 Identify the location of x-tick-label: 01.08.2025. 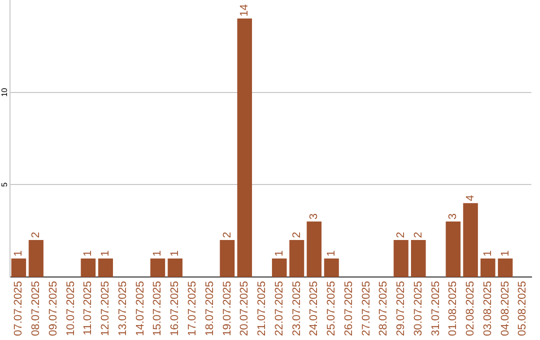
(453, 308).